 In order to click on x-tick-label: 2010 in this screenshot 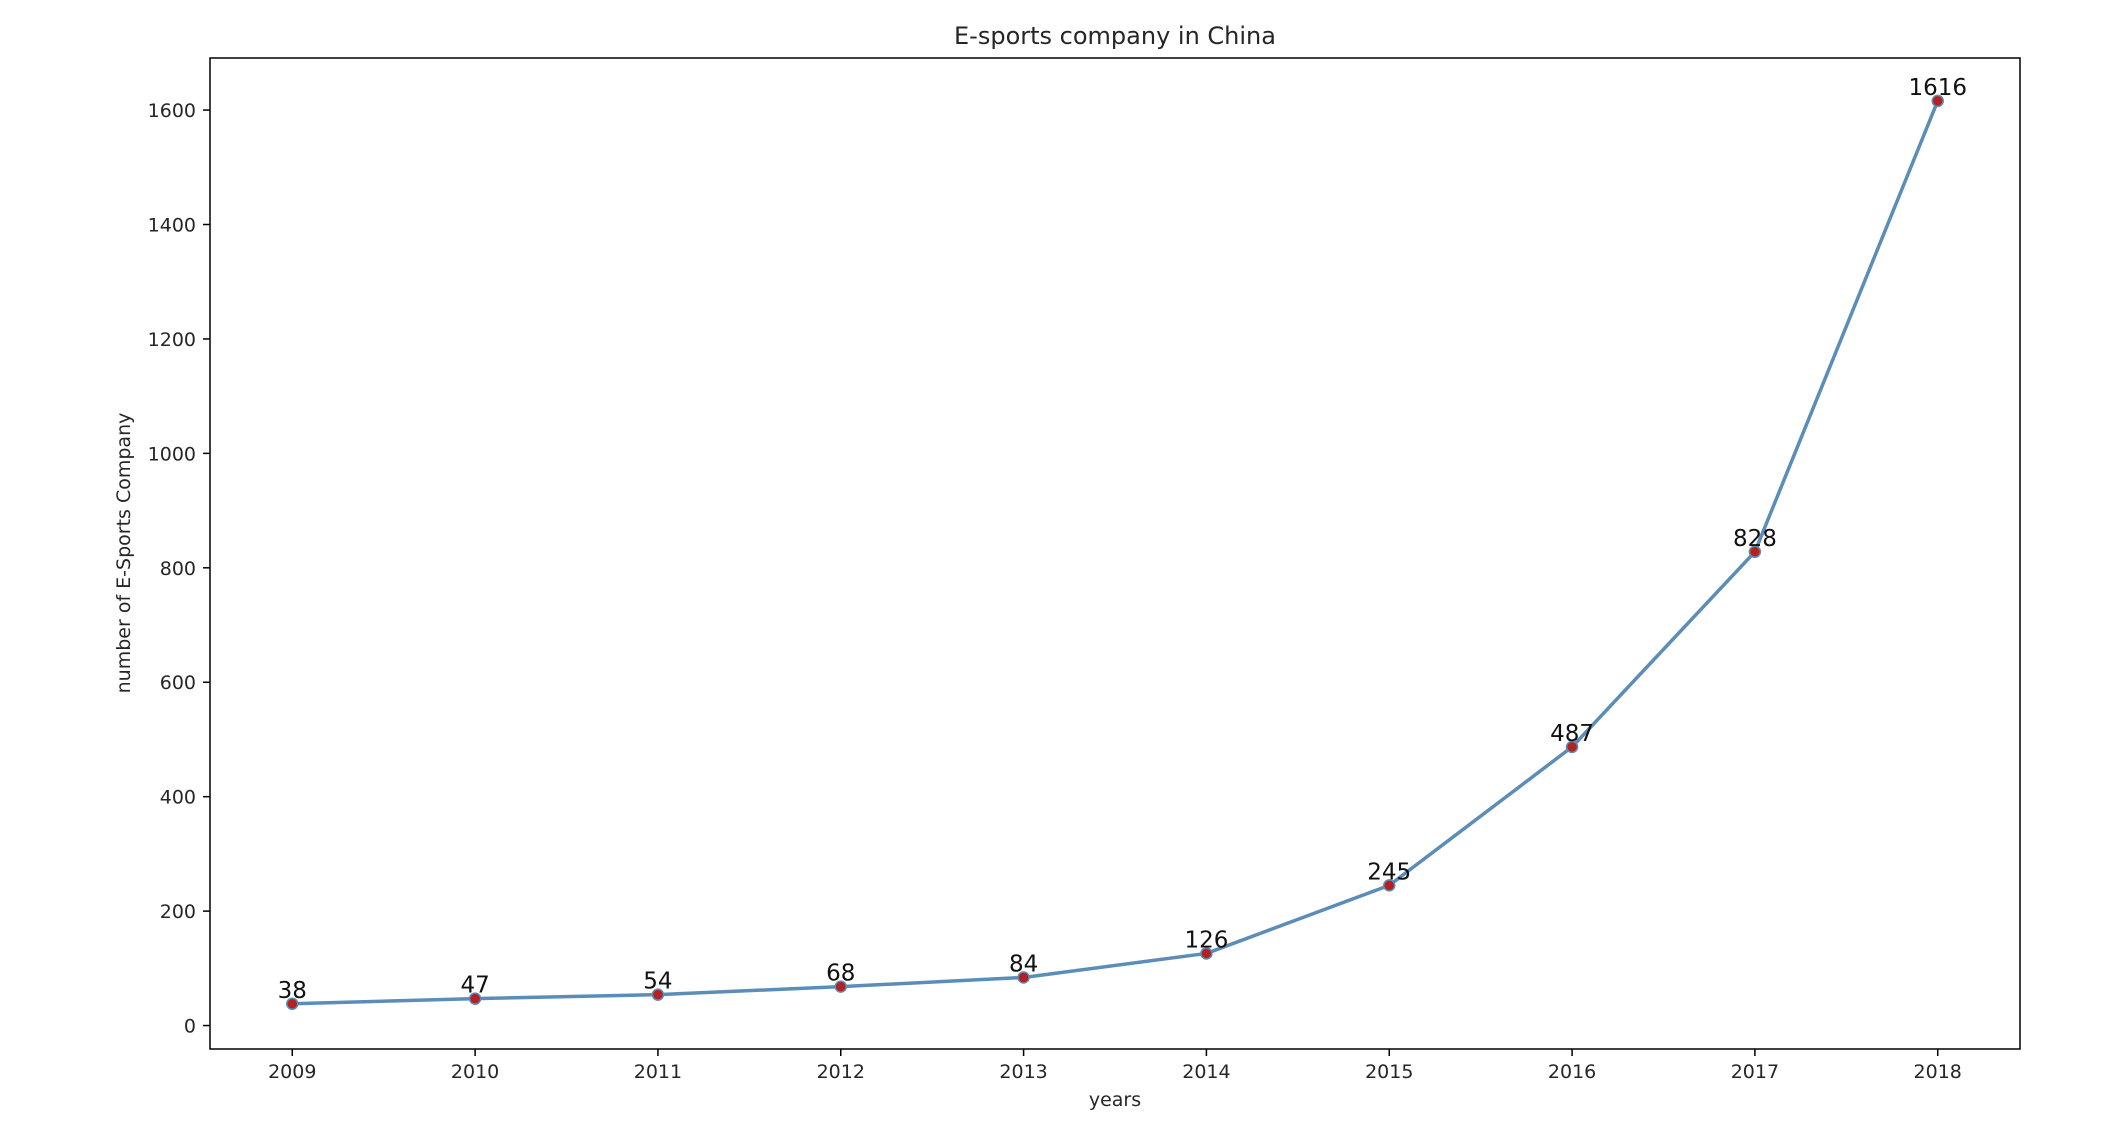, I will do `click(475, 1072)`.